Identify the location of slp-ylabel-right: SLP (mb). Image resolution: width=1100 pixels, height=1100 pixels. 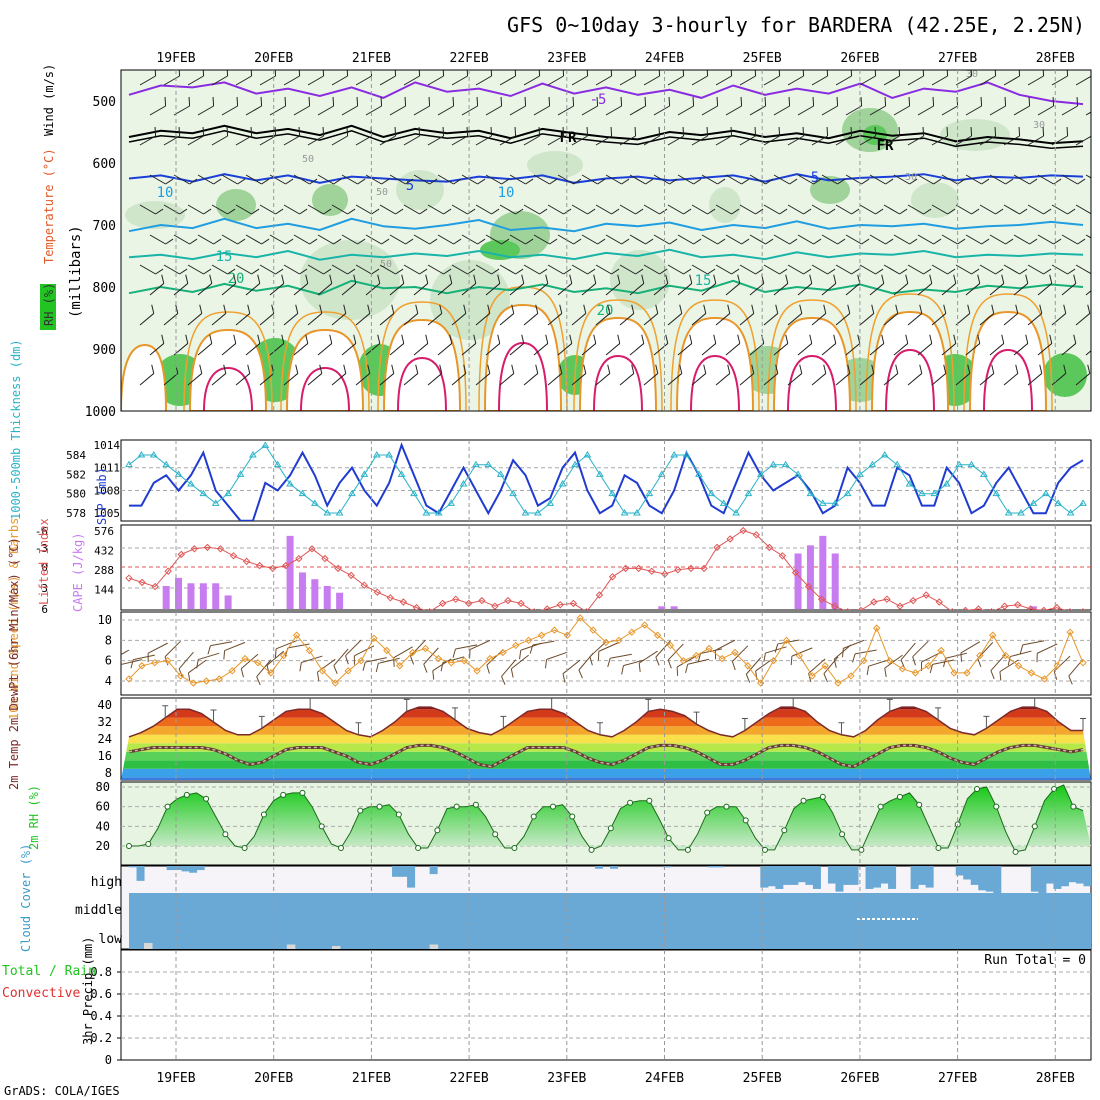
(102, 496).